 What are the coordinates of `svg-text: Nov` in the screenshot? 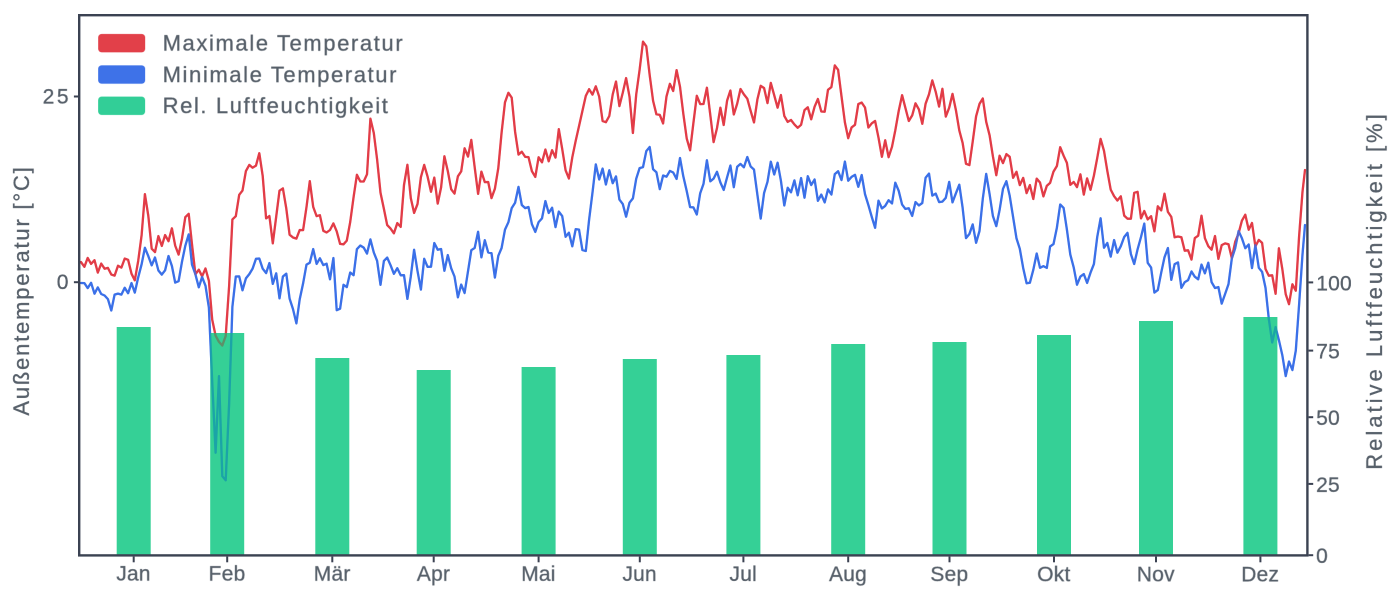 It's located at (1156, 574).